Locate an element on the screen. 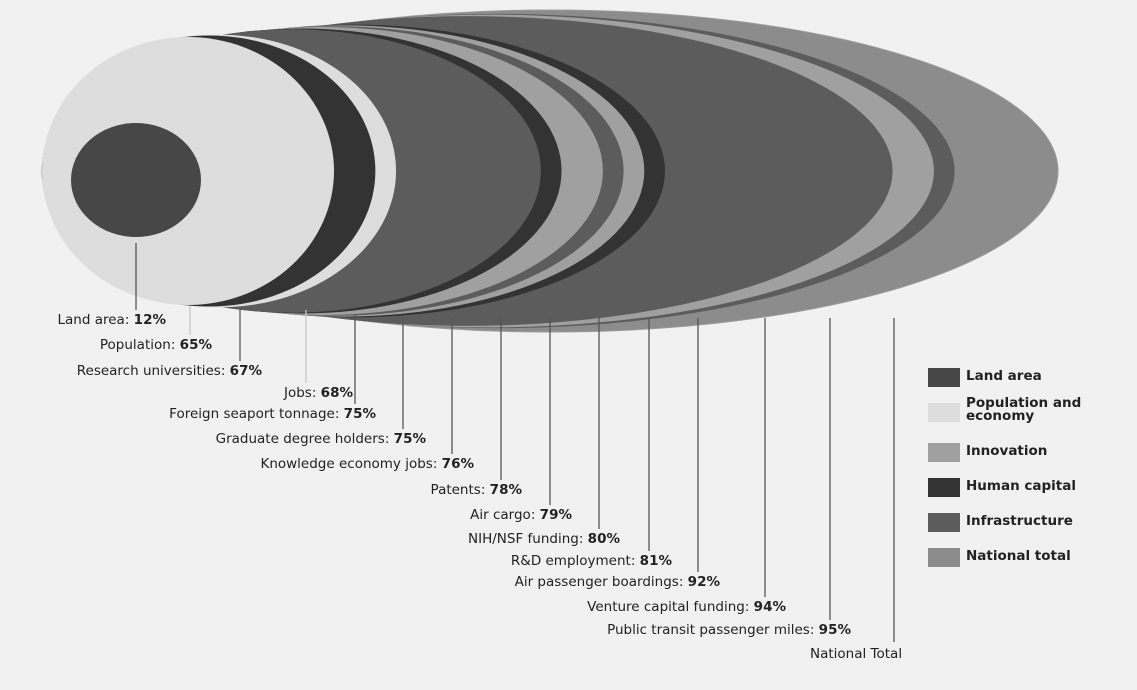 Image resolution: width=1137 pixels, height=690 pixels. data-label-value-graduate-degree-holders: 75% is located at coordinates (410, 439).